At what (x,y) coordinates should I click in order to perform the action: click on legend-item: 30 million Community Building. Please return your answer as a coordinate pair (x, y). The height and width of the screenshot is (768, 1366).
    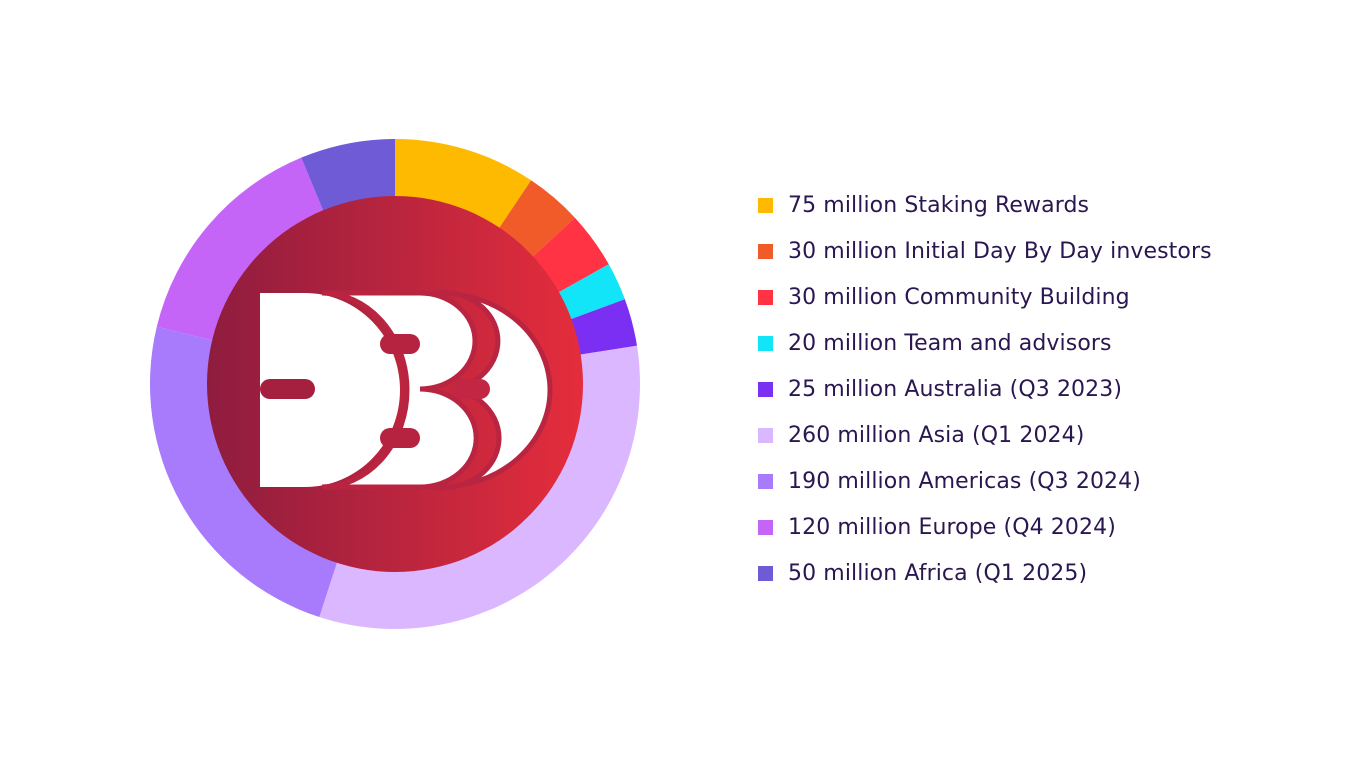
    Looking at the image, I should click on (985, 297).